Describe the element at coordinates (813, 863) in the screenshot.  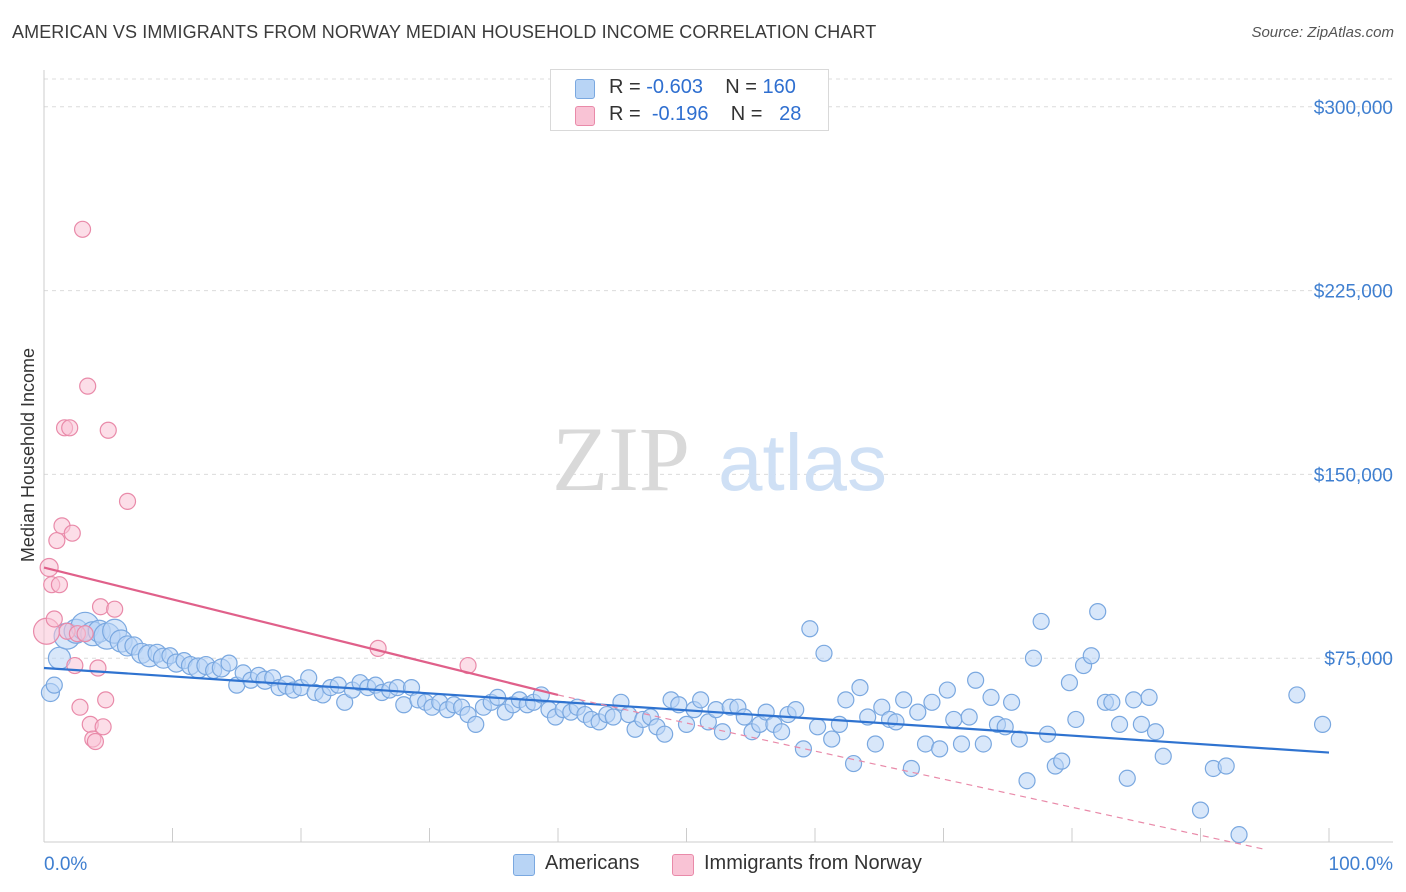
I see `bottom-legend-label-norway: Immigrants from Norway` at that location.